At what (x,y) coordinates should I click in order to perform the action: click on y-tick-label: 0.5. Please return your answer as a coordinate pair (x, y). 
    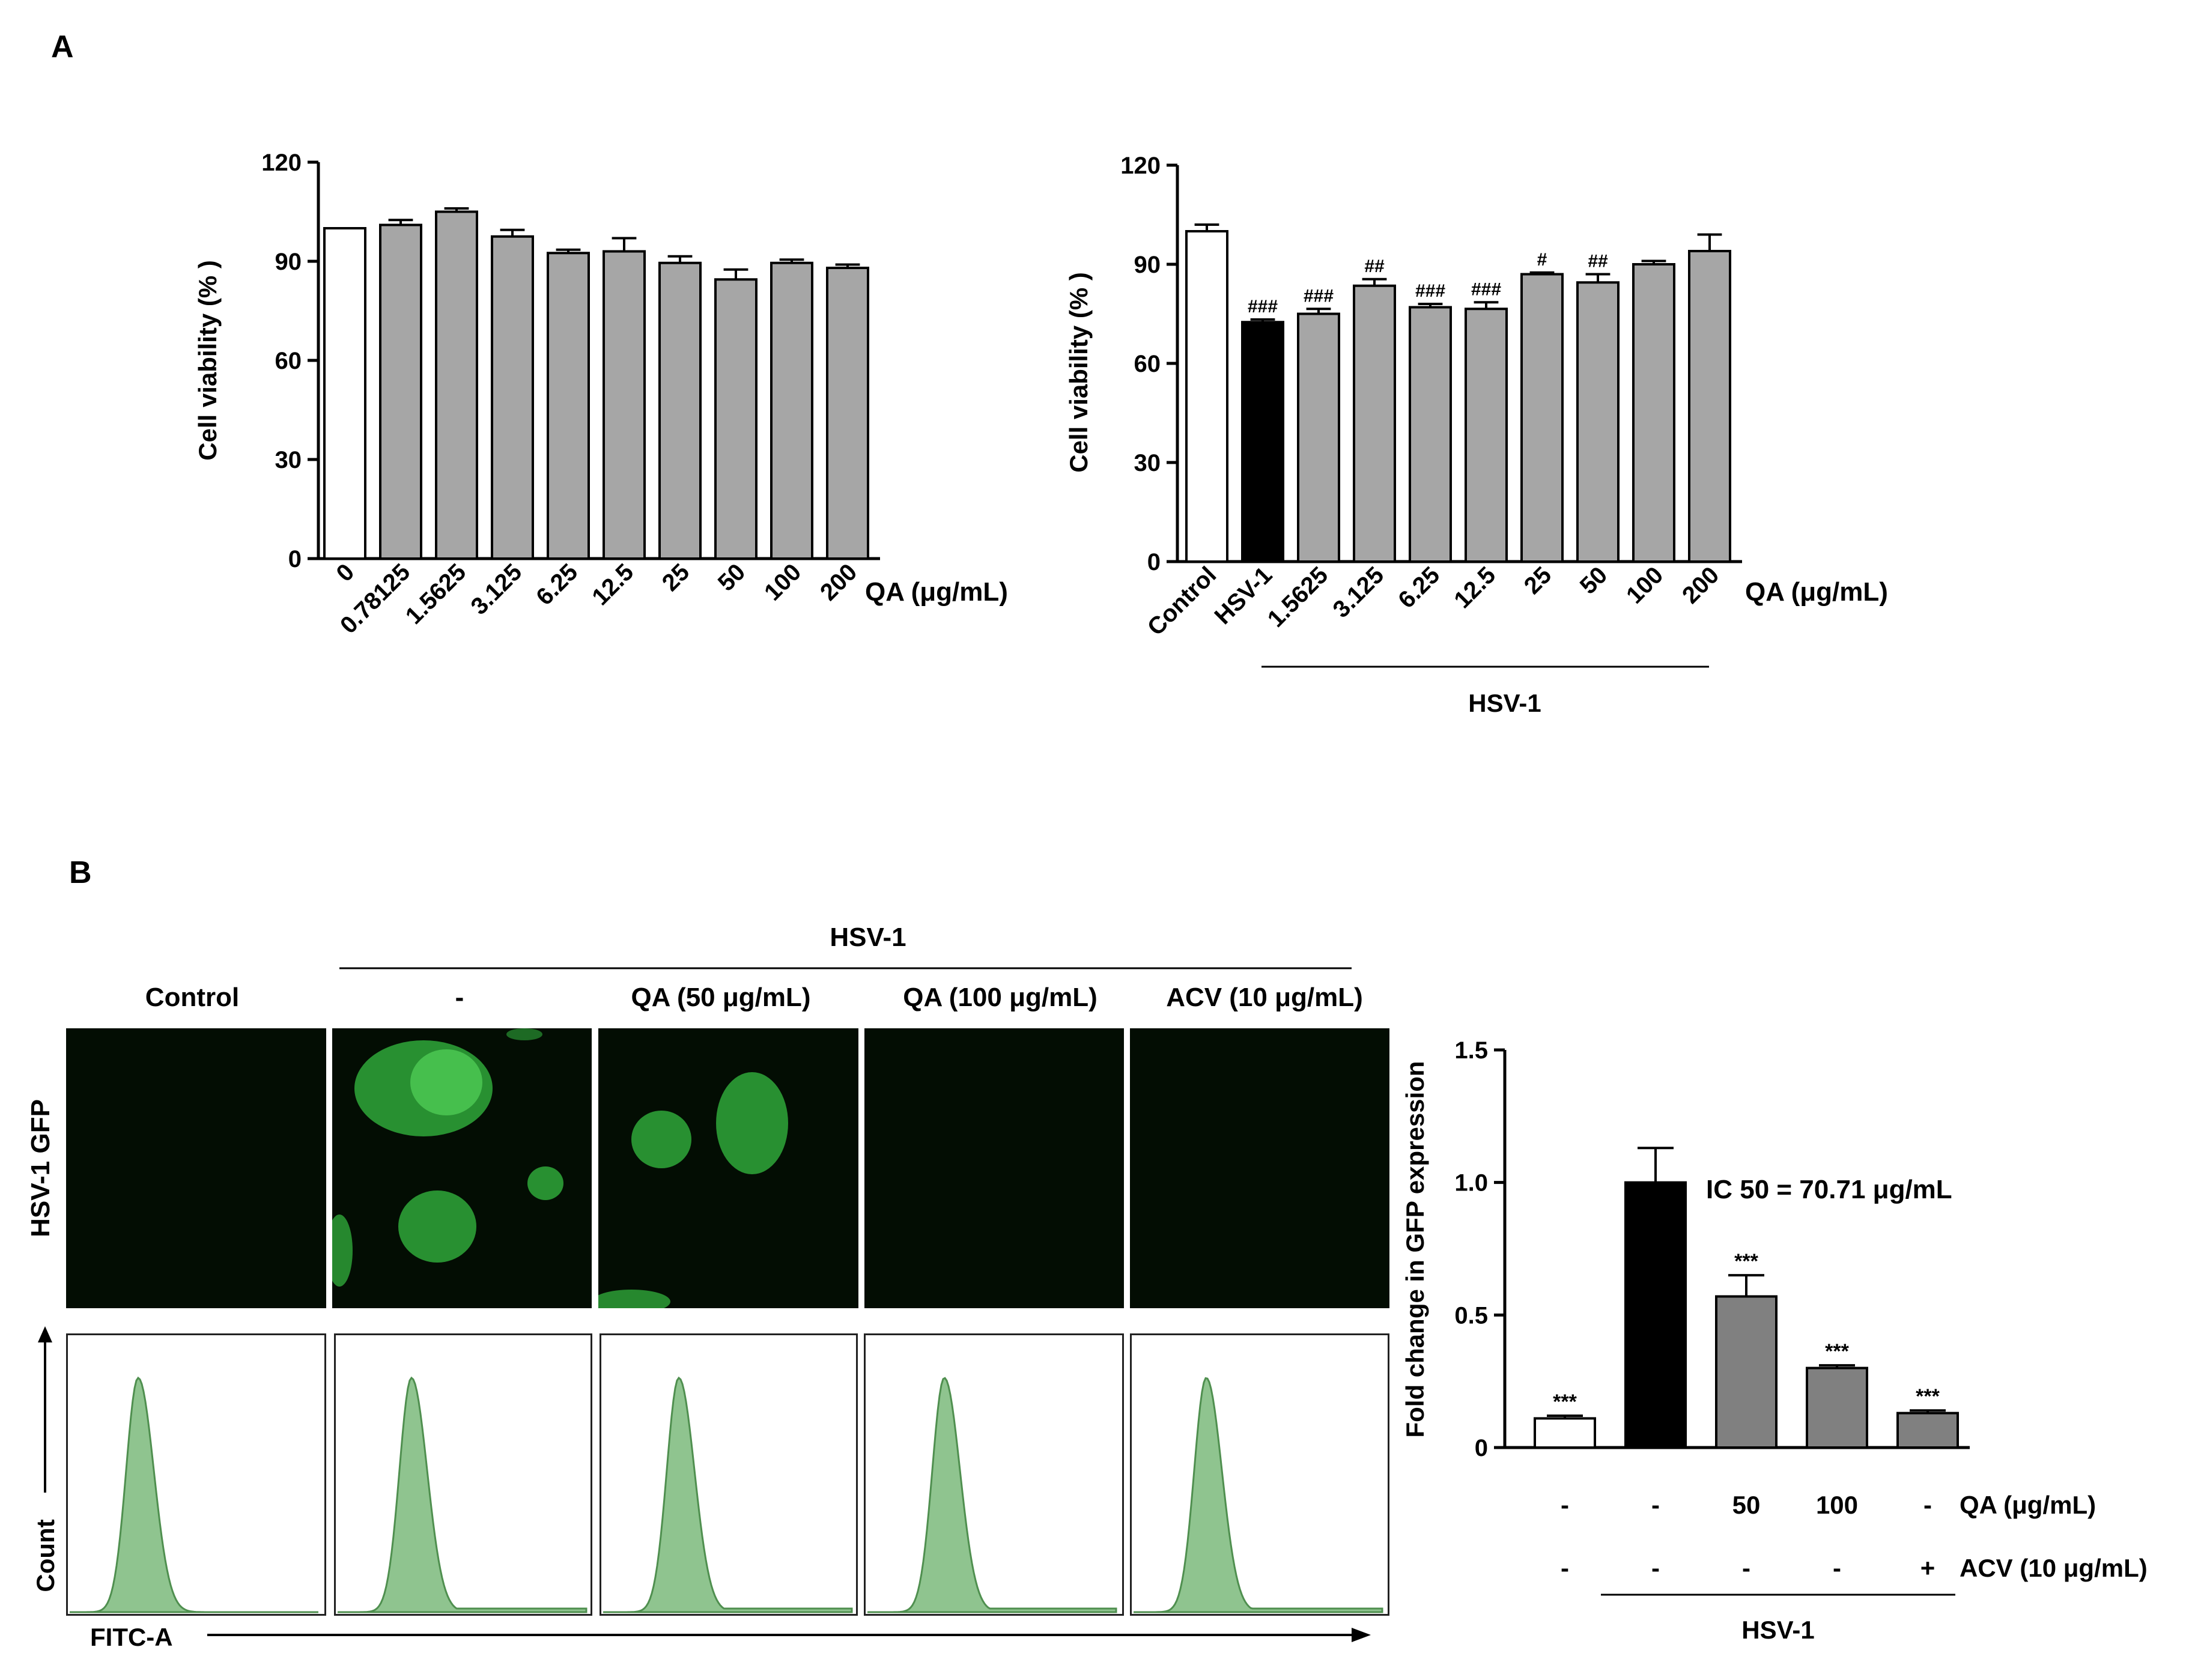
    Looking at the image, I should click on (1471, 1315).